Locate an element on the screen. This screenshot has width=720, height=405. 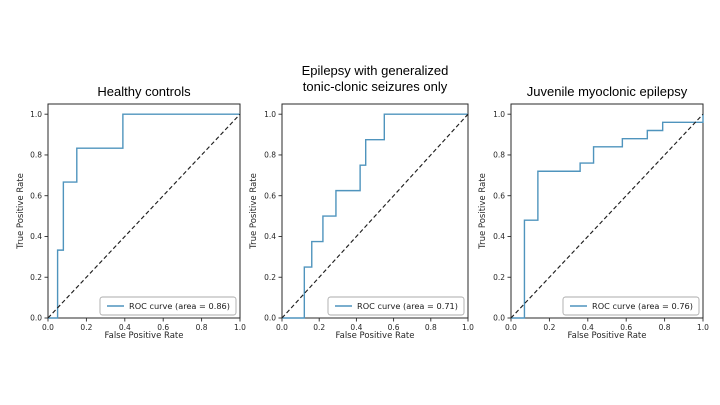
chart-title-juvenile-myoclonic: Juvenile myoclonic epilepsy is located at coordinates (607, 91).